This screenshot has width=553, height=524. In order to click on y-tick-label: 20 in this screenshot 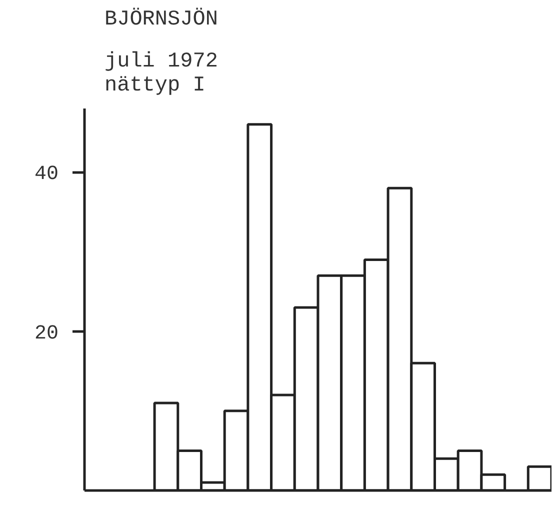, I will do `click(46, 334)`.